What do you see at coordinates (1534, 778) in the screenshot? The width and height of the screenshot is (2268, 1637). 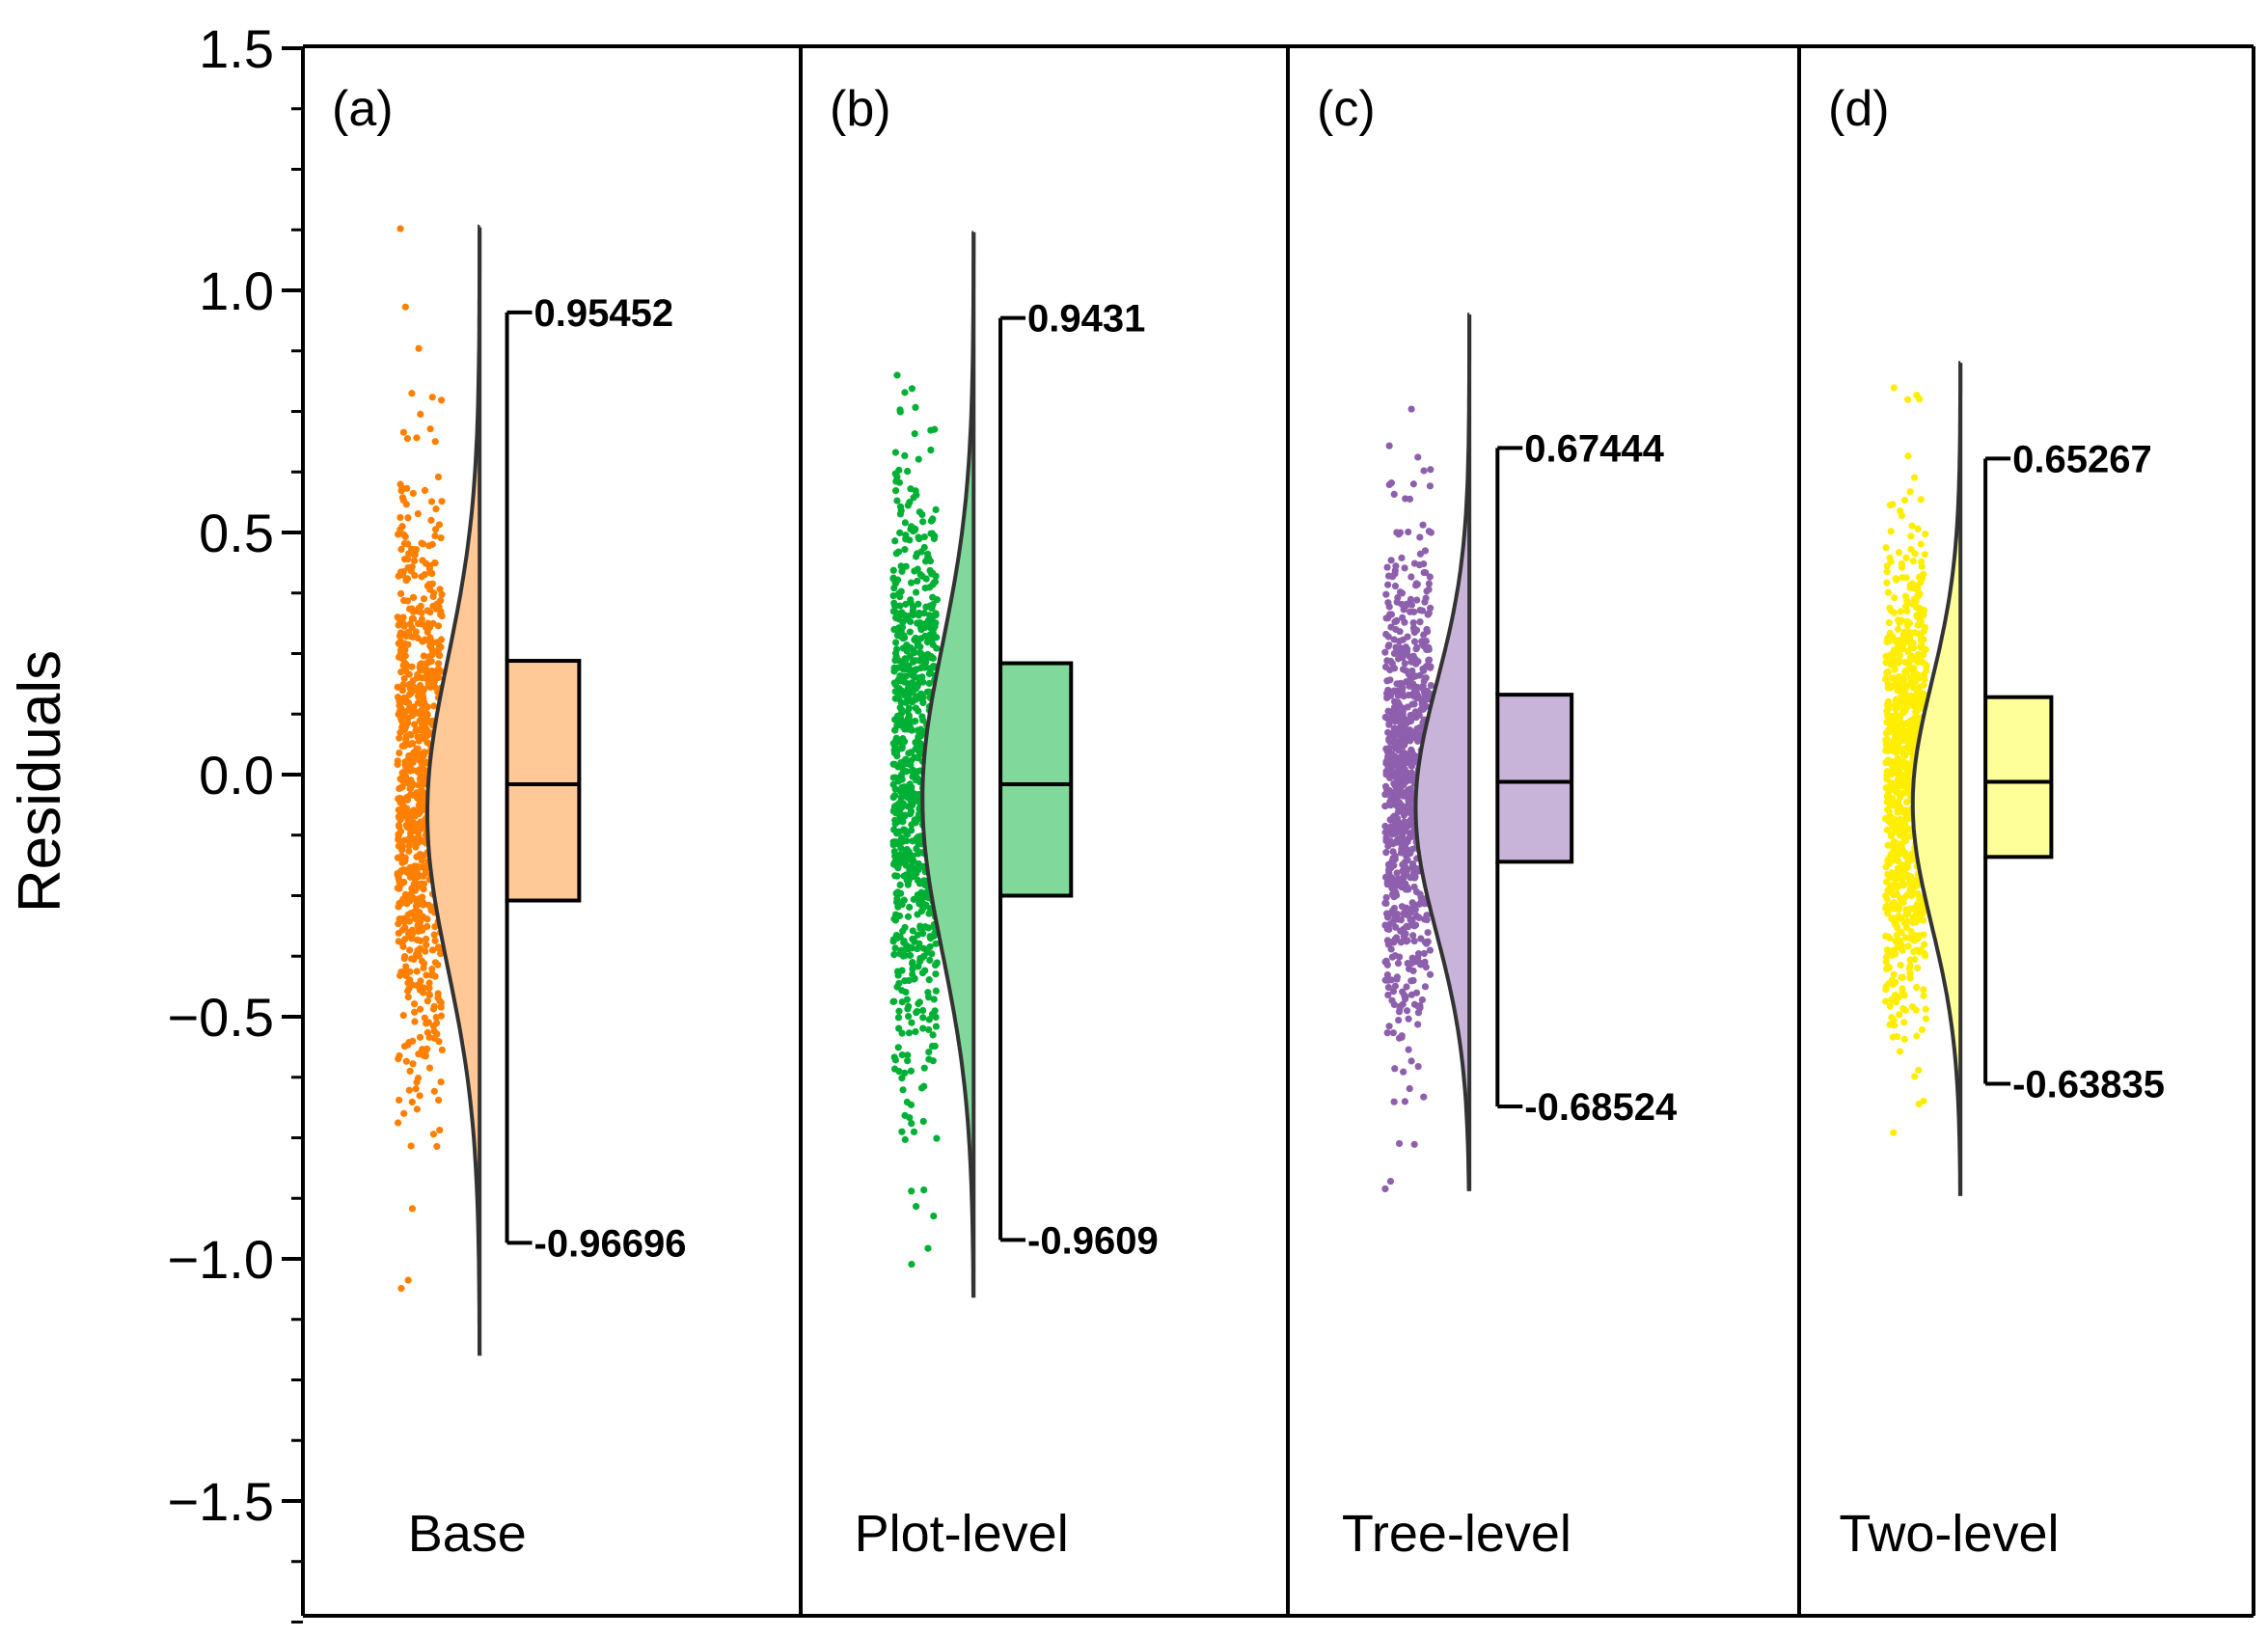 I see `box-iqr` at bounding box center [1534, 778].